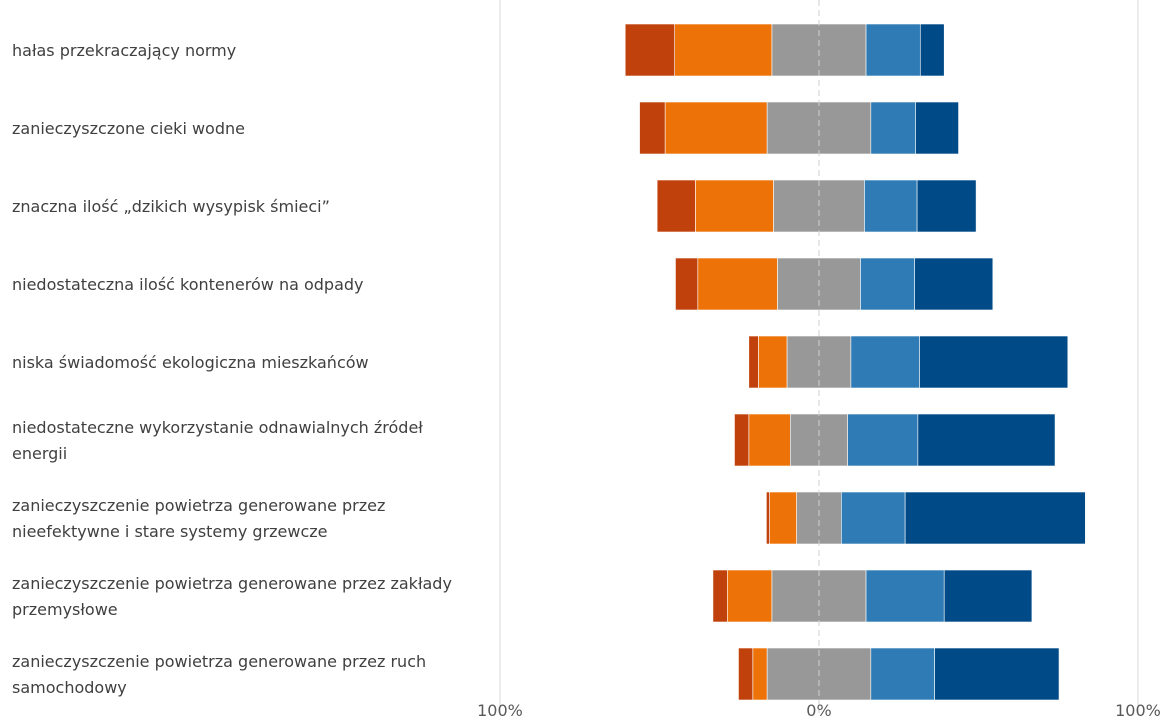 The height and width of the screenshot is (722, 1163). Describe the element at coordinates (902, 674) in the screenshot. I see `bar-row8-seg3` at that location.